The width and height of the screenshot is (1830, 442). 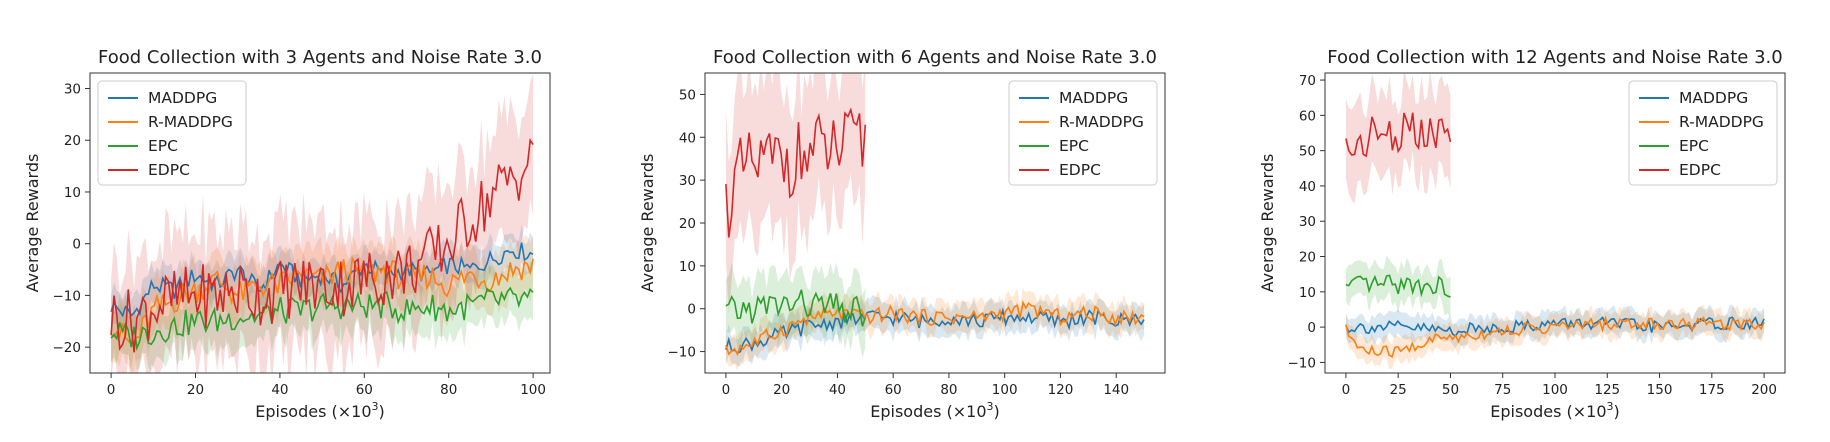 I want to click on x-tick-label: 50, so click(x=1450, y=390).